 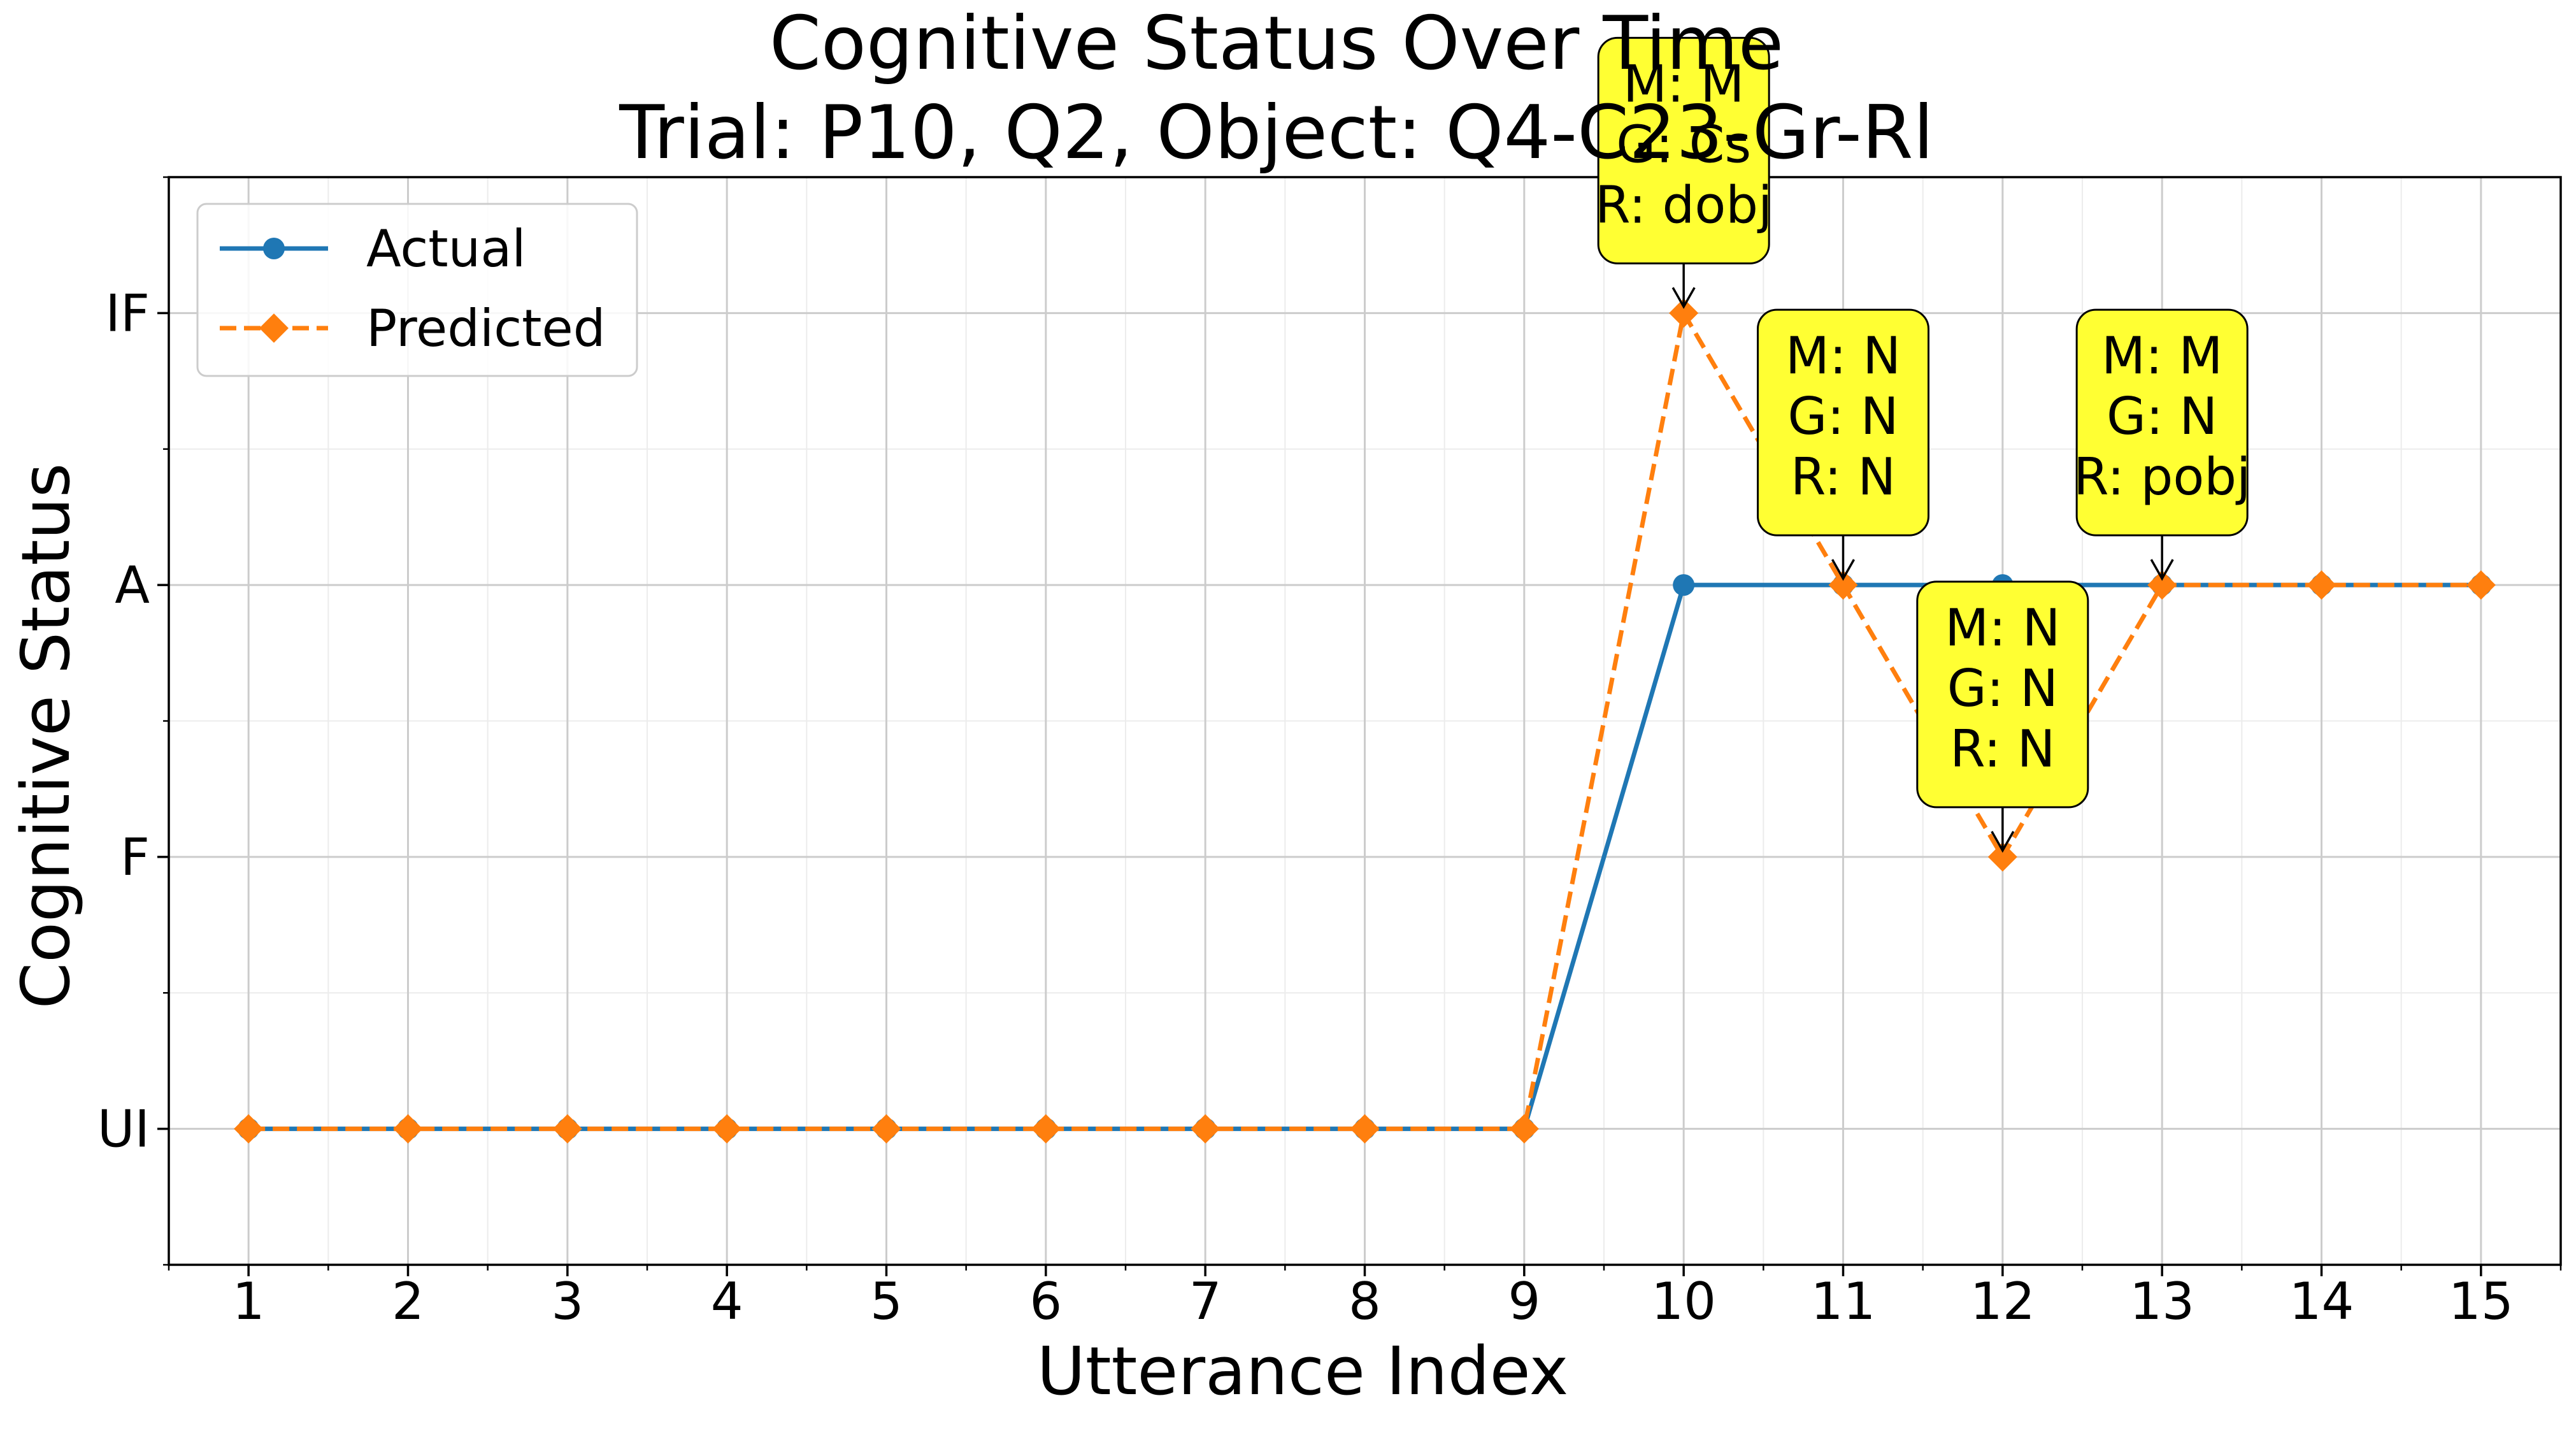 What do you see at coordinates (274, 328) in the screenshot?
I see `legend-marker-predicted` at bounding box center [274, 328].